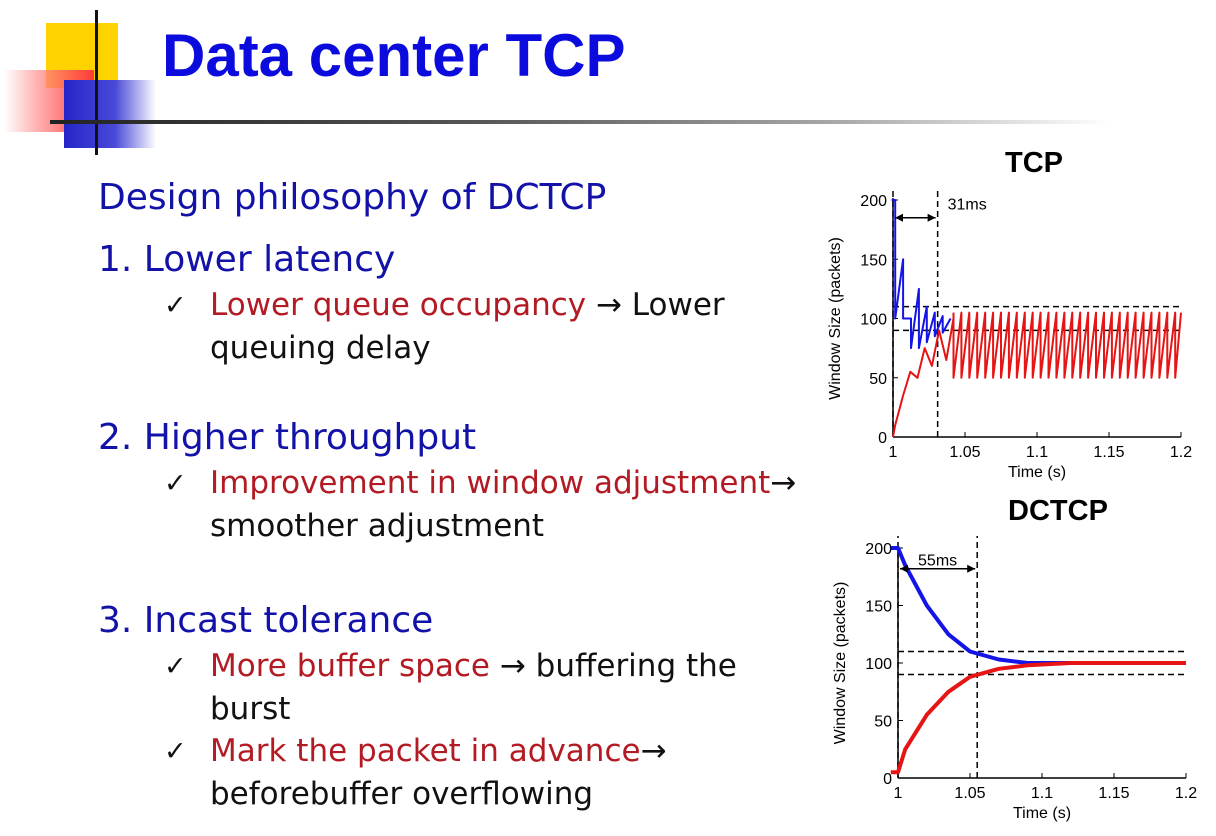 The height and width of the screenshot is (836, 1216). I want to click on point-3-sub-1-line1: More buffer space → buffering the, so click(473, 666).